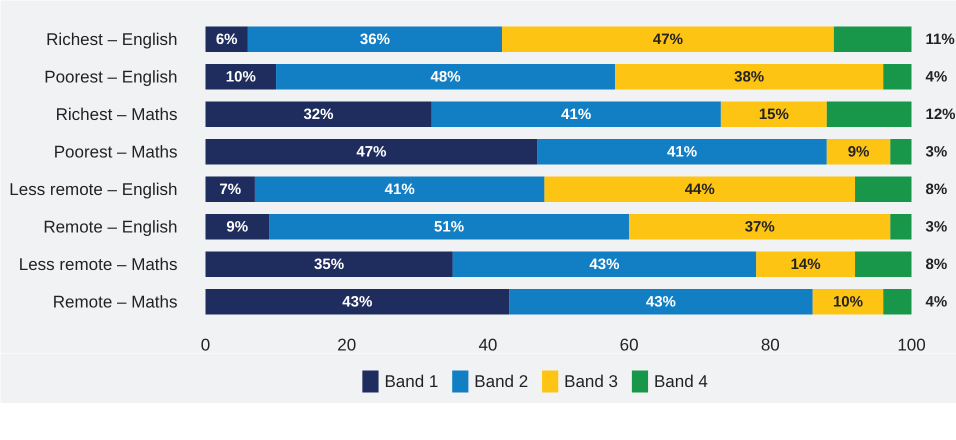  I want to click on legend-label: Band 3, so click(591, 381).